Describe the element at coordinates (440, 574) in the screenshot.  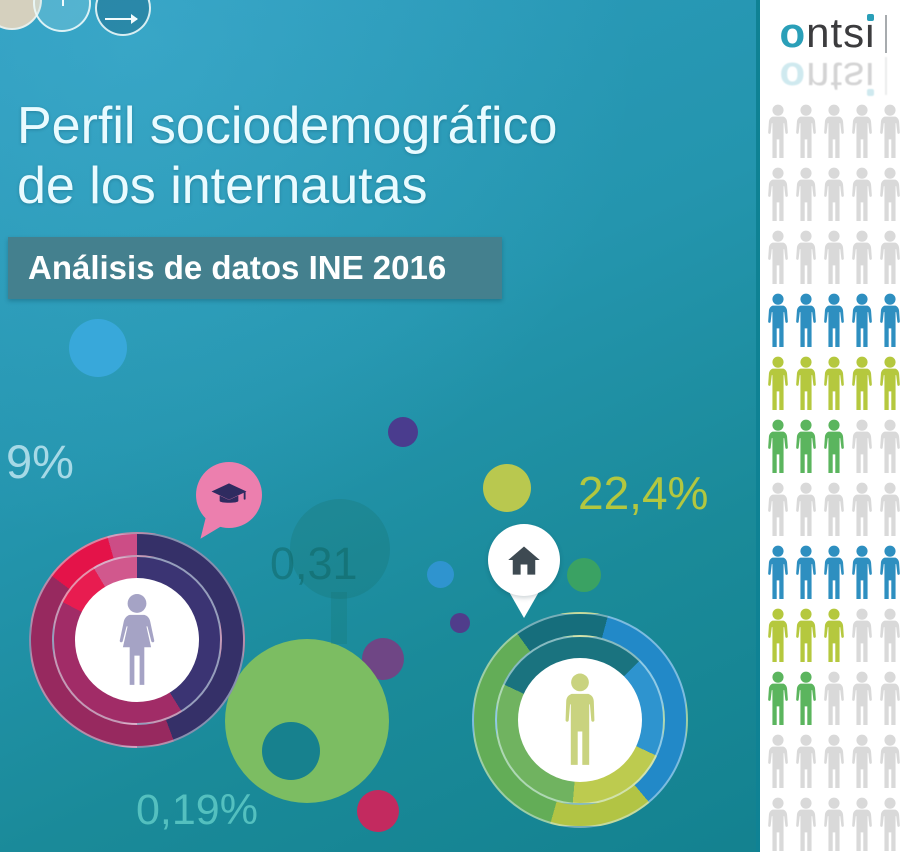
I see `circle-blue-small` at that location.